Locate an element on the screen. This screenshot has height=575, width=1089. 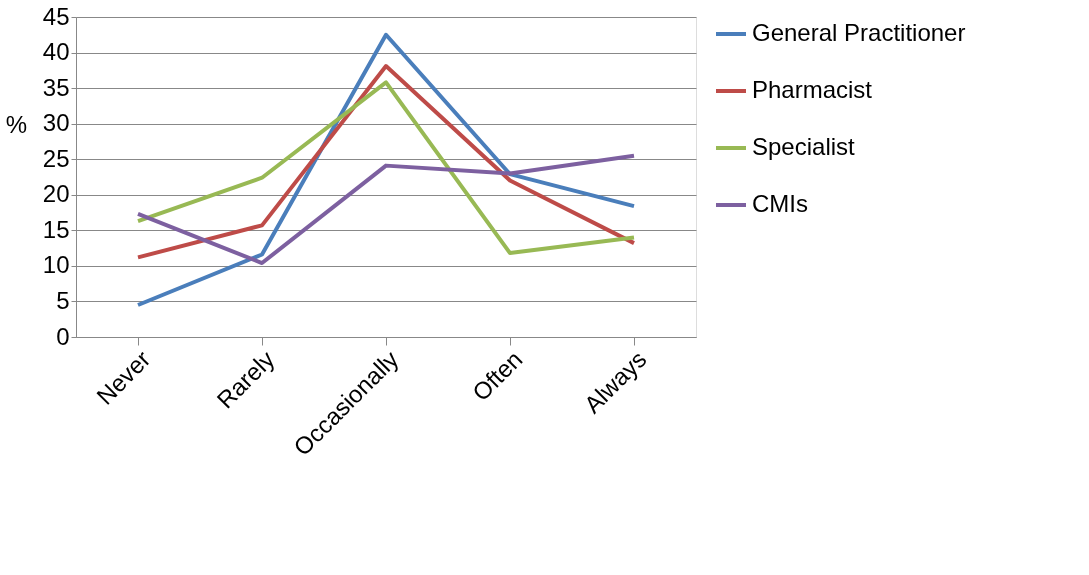
y-axis-title: % is located at coordinates (16, 124).